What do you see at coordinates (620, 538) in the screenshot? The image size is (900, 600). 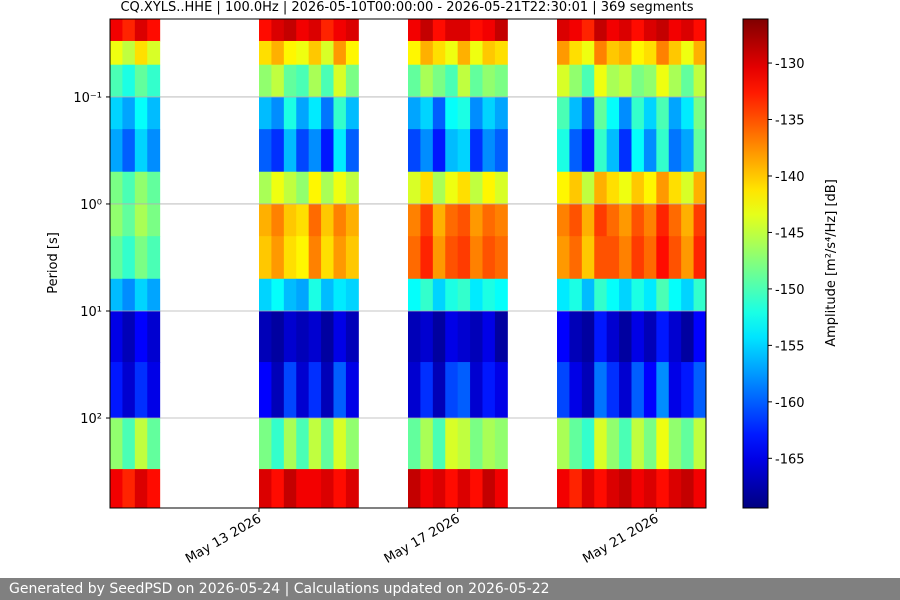 I see `x-tick-label: May 21 2026` at bounding box center [620, 538].